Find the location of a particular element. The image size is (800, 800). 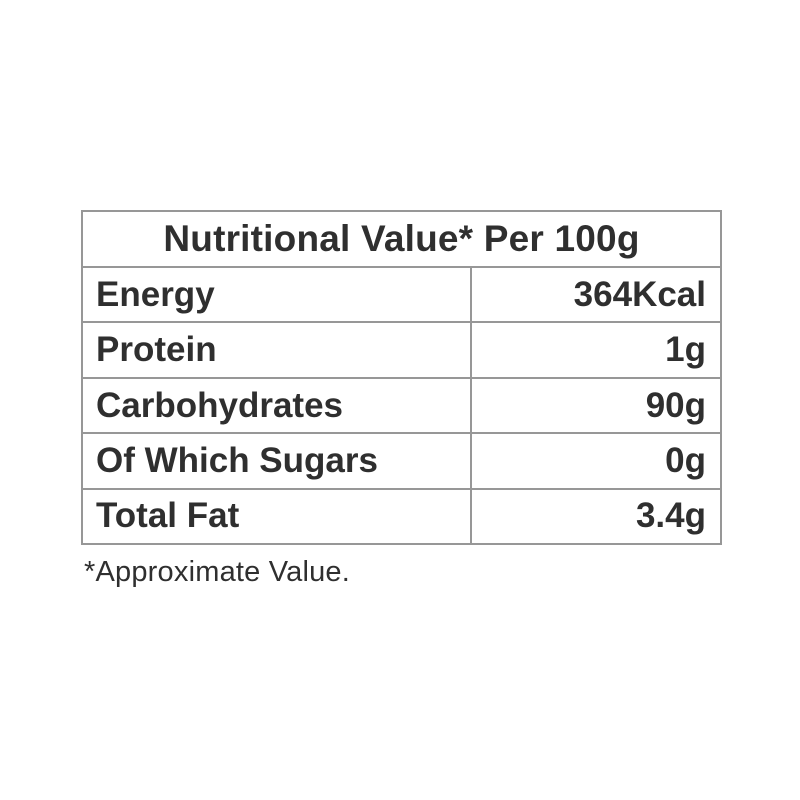

table-row: Protein 1g is located at coordinates (401, 349).